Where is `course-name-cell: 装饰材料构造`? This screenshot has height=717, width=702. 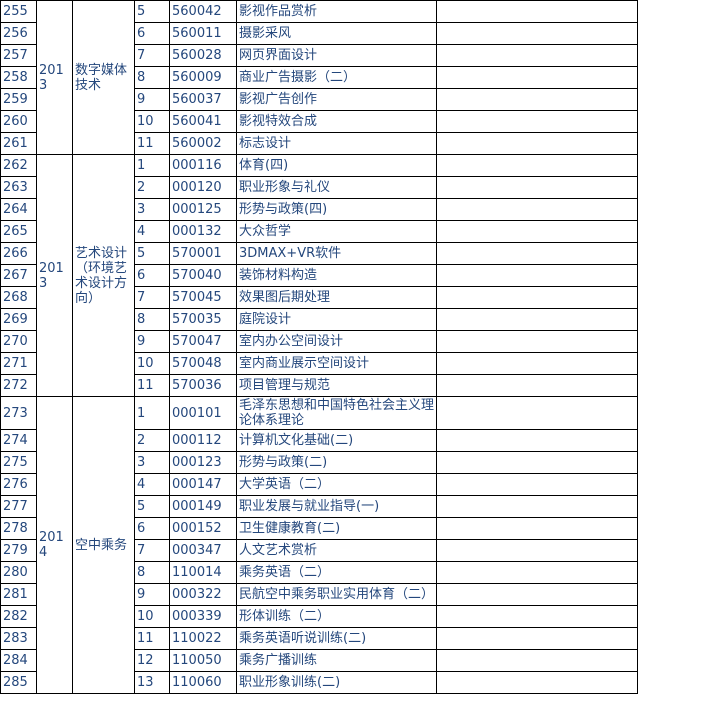 course-name-cell: 装饰材料构造 is located at coordinates (336, 275).